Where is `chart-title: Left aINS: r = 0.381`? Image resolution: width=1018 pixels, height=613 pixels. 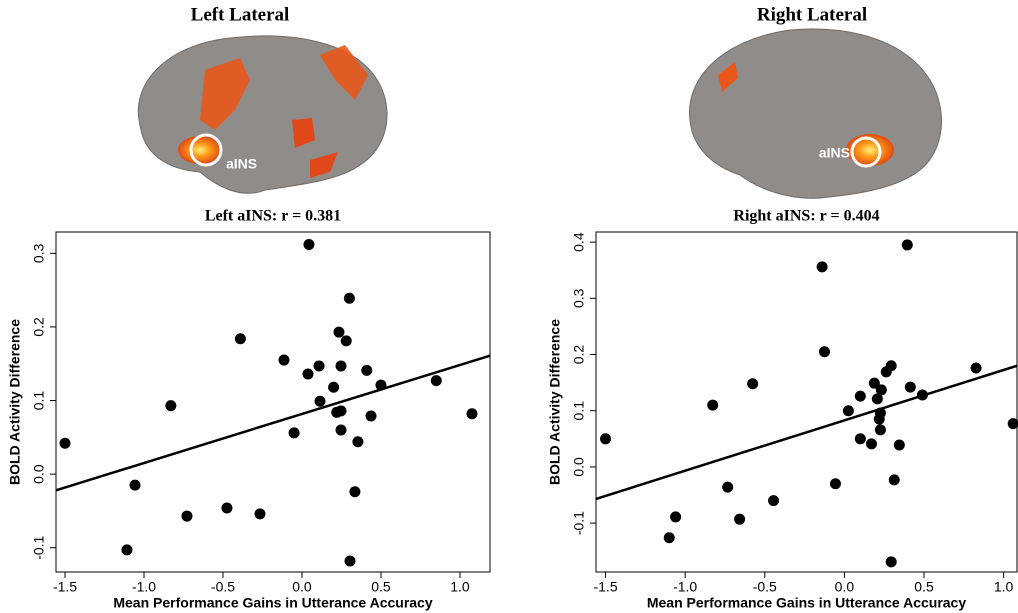
chart-title: Left aINS: r = 0.381 is located at coordinates (273, 216).